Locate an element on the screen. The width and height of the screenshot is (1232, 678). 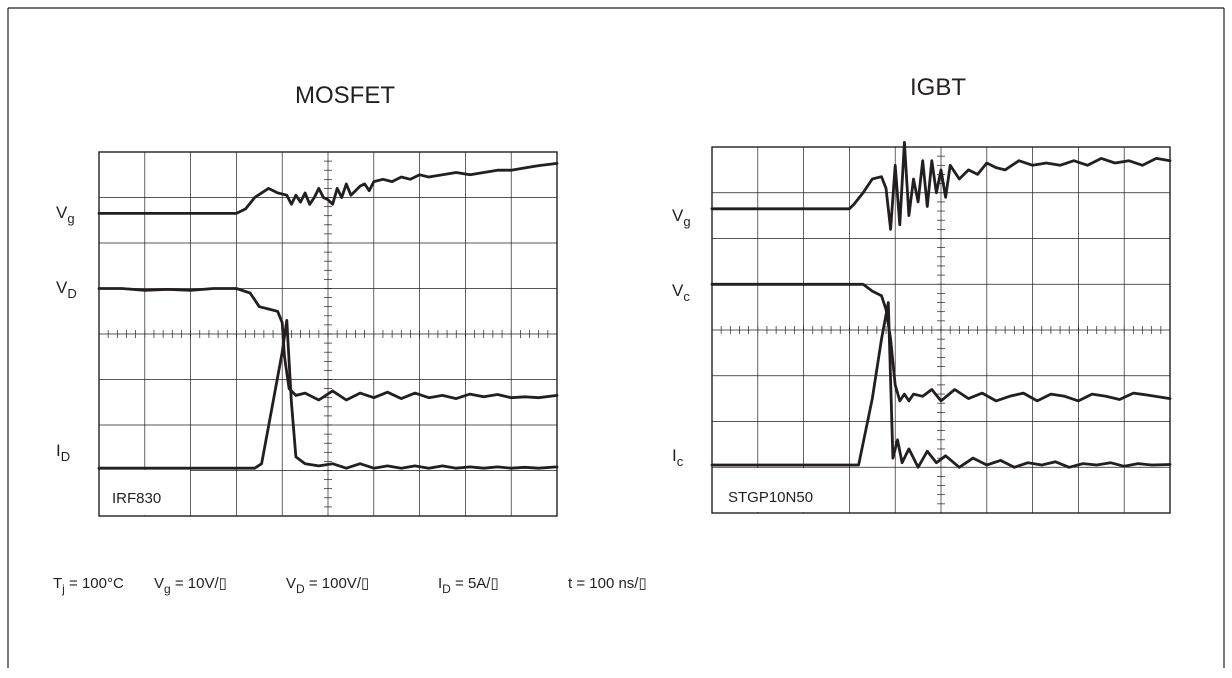
panel-title: MOSFET is located at coordinates (345, 95).